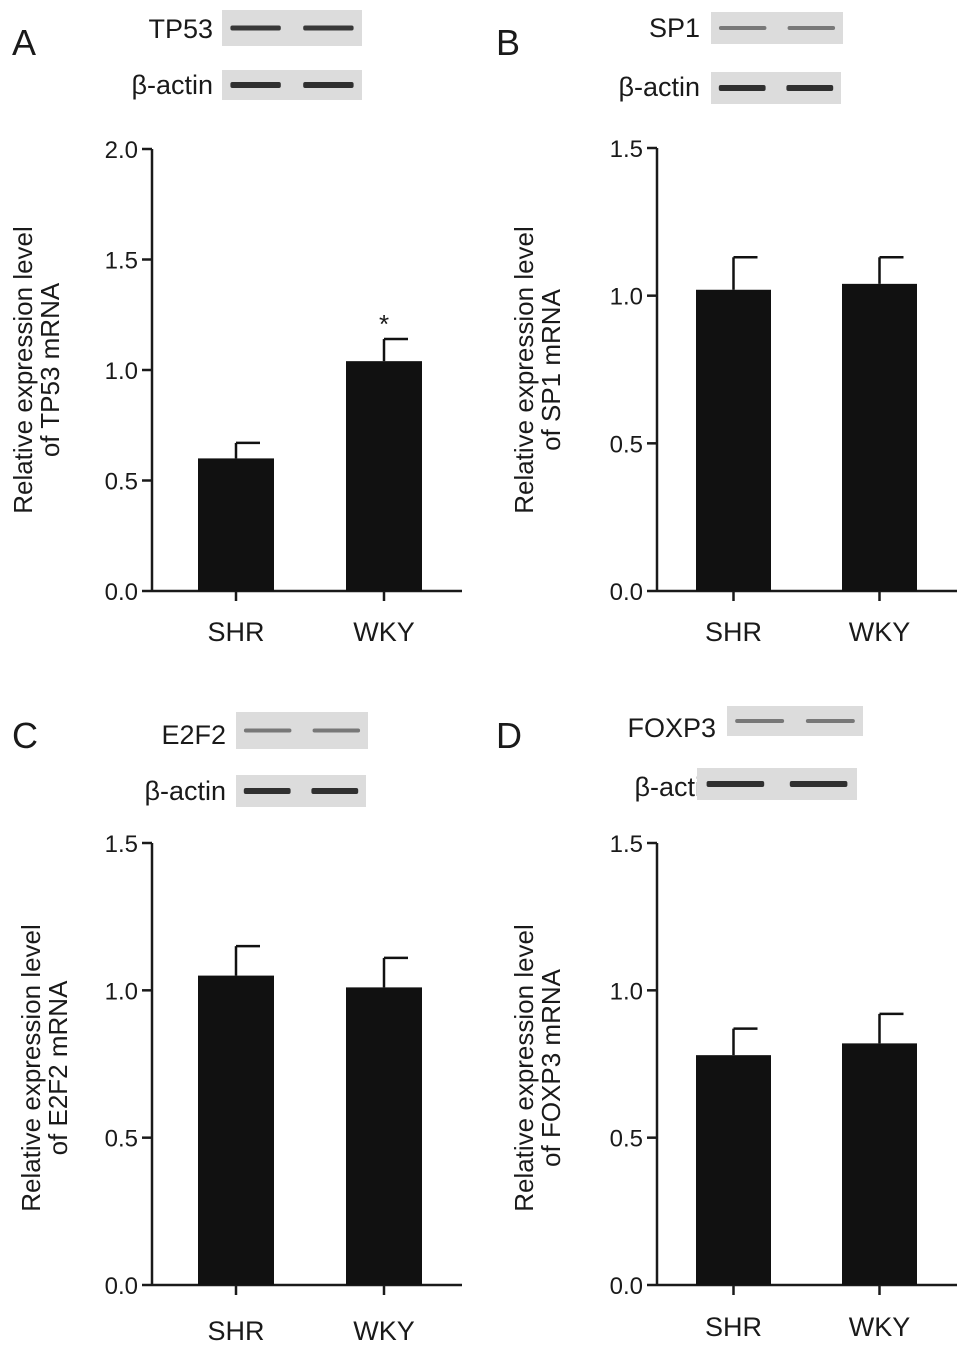  What do you see at coordinates (58, 1067) in the screenshot?
I see `y-axis-label-line2: of E2F2 mRNA` at bounding box center [58, 1067].